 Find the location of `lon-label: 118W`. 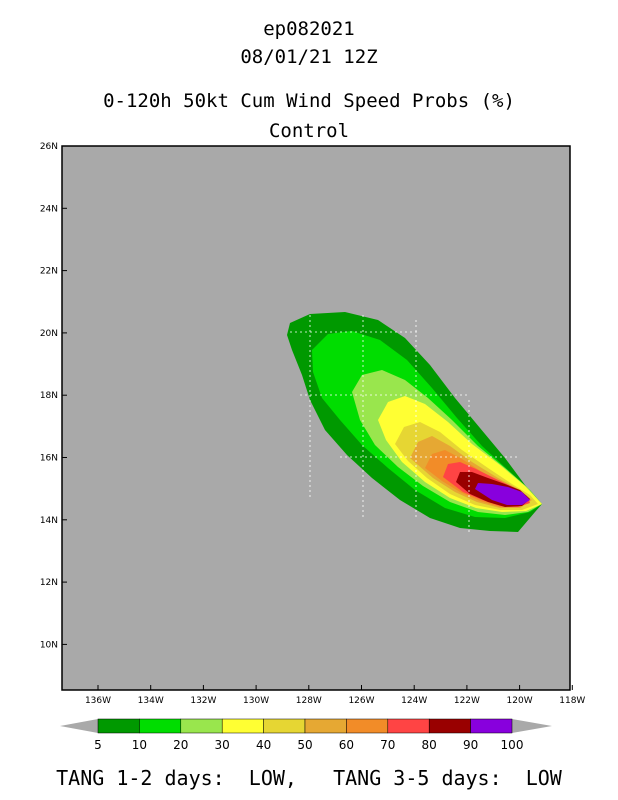

lon-label: 118W is located at coordinates (572, 701).